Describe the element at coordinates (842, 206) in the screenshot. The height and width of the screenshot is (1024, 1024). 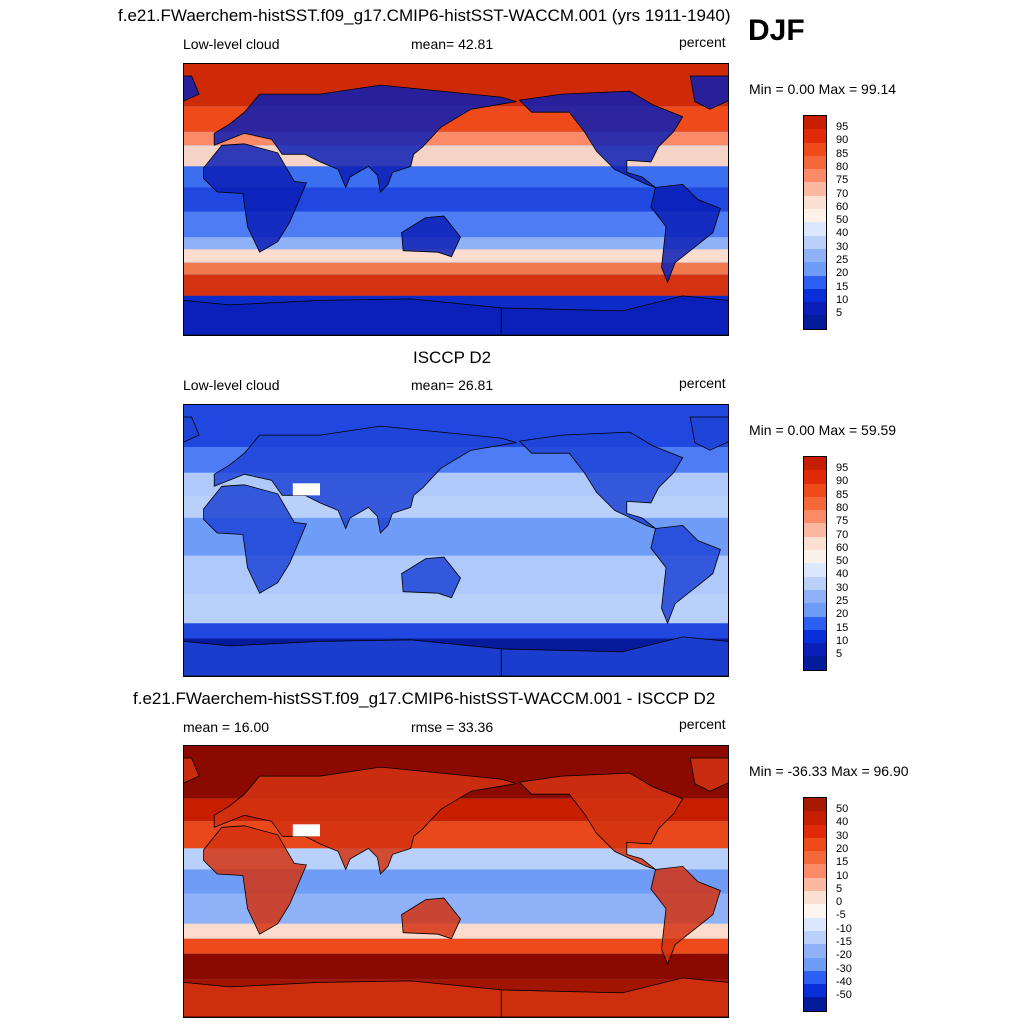
I see `colorbar-tick-label: 60` at that location.